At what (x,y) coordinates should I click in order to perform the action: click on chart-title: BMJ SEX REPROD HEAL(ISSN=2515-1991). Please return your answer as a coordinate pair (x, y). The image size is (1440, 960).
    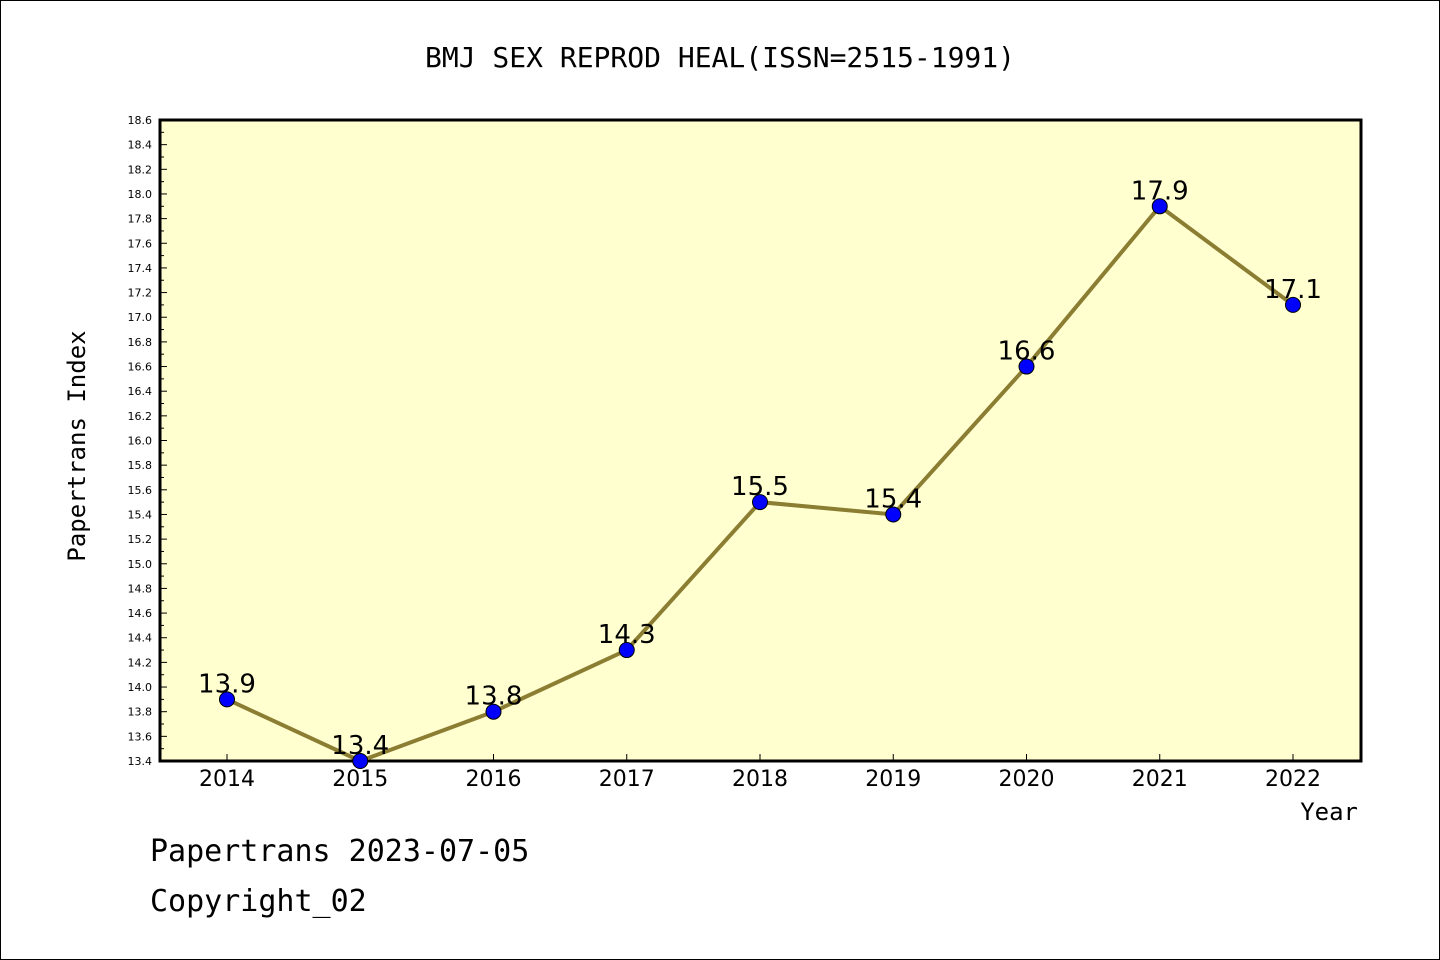
    Looking at the image, I should click on (720, 57).